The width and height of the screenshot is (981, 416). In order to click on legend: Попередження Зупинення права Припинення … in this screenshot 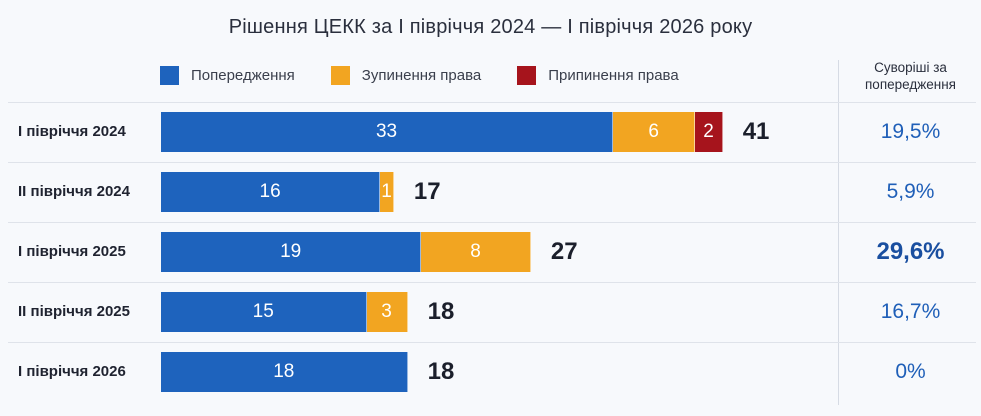, I will do `click(437, 75)`.